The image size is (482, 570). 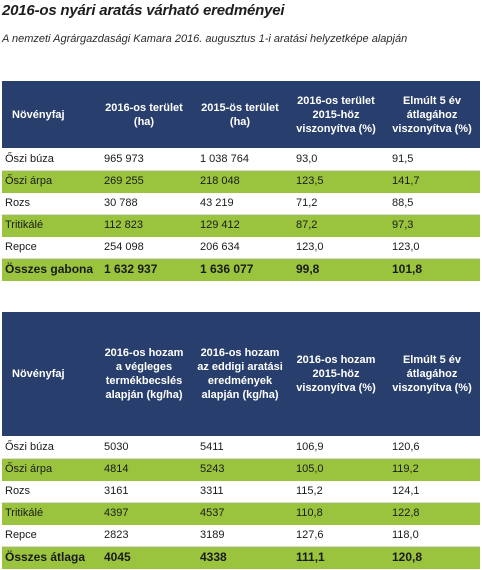 What do you see at coordinates (336, 447) in the screenshot?
I see `cell-value: 106,9` at bounding box center [336, 447].